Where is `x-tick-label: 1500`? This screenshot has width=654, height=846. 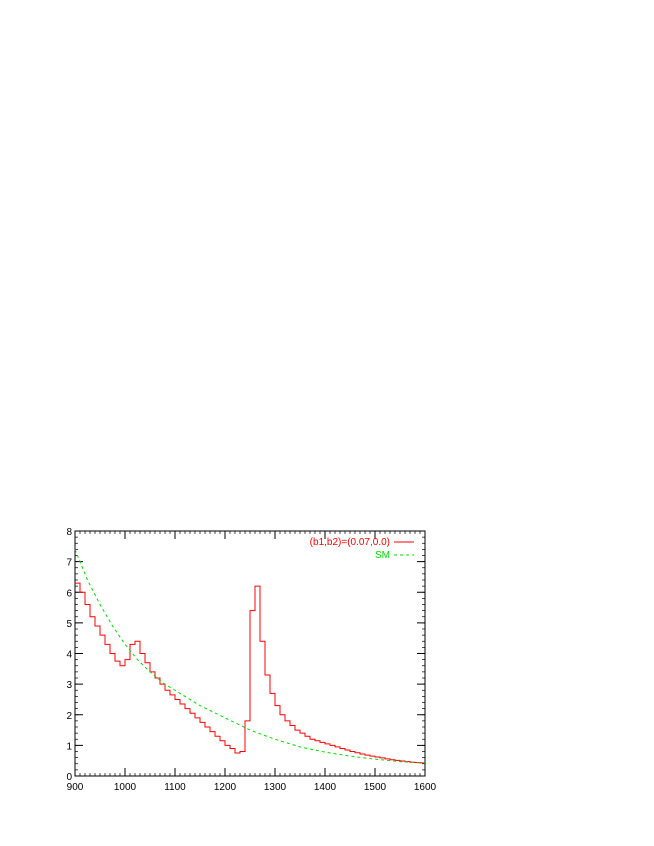
x-tick-label: 1500 is located at coordinates (375, 787).